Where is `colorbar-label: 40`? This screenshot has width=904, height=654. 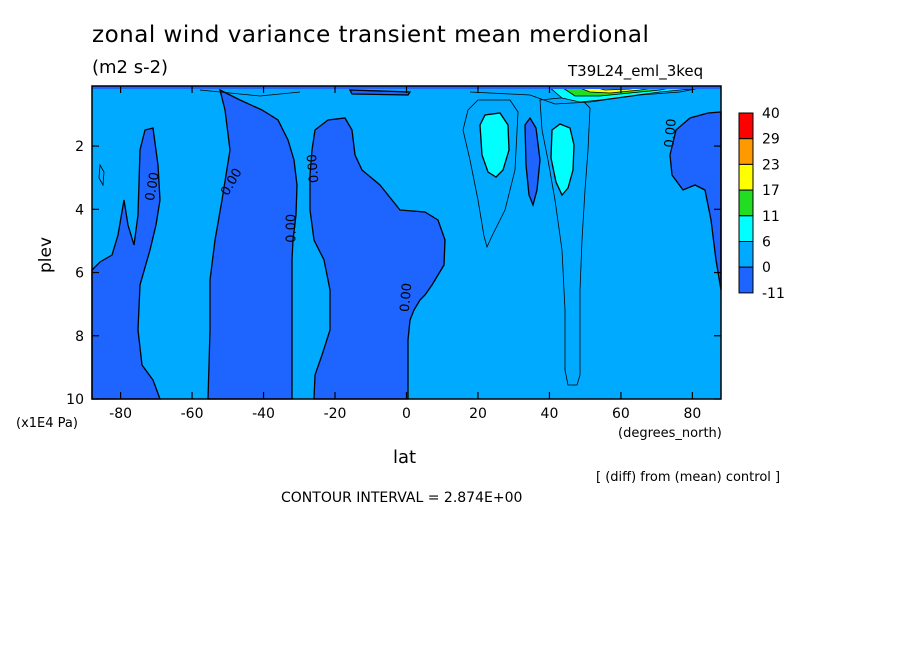 colorbar-label: 40 is located at coordinates (771, 114).